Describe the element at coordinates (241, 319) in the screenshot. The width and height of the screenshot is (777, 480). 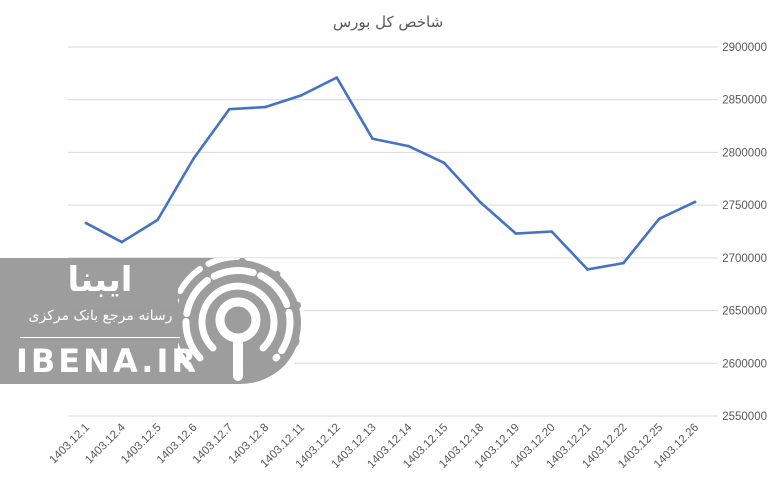
I see `broadcast-icon` at that location.